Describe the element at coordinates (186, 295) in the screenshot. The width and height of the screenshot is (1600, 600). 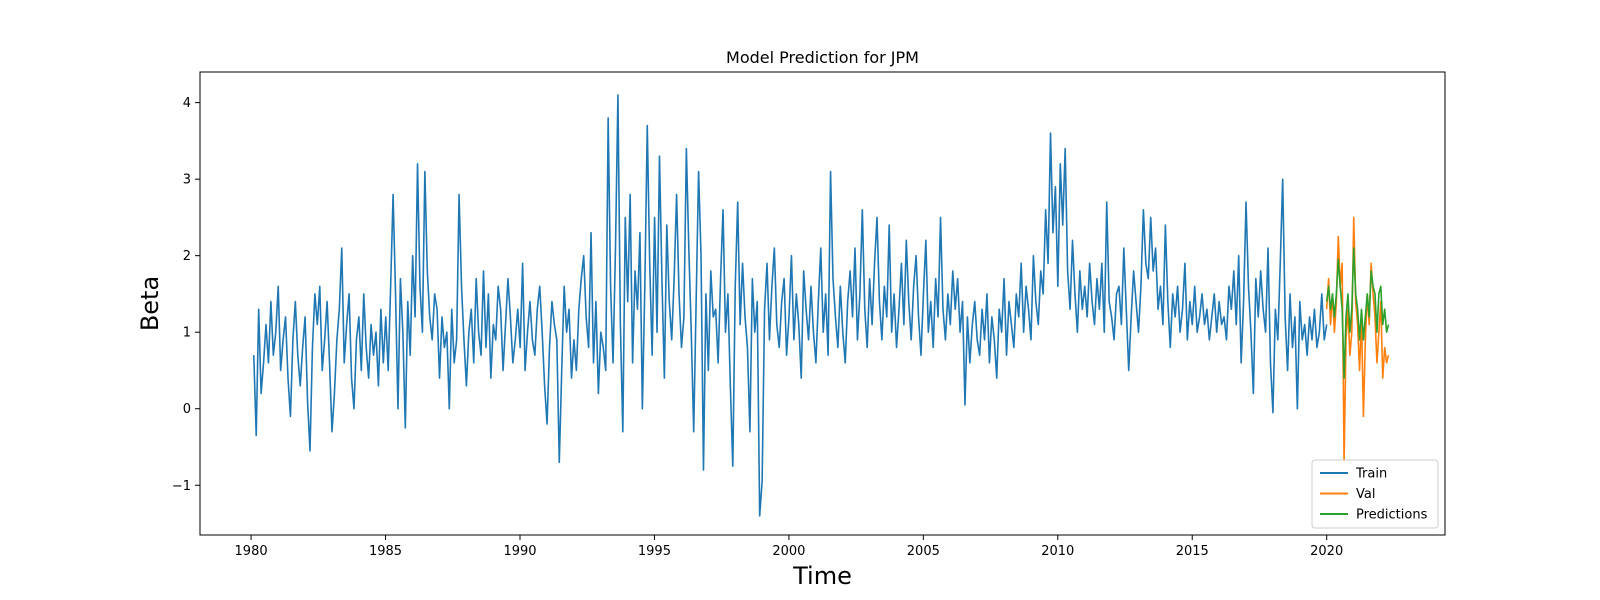
I see `y-axis: −1 0 1 2 3 4` at that location.